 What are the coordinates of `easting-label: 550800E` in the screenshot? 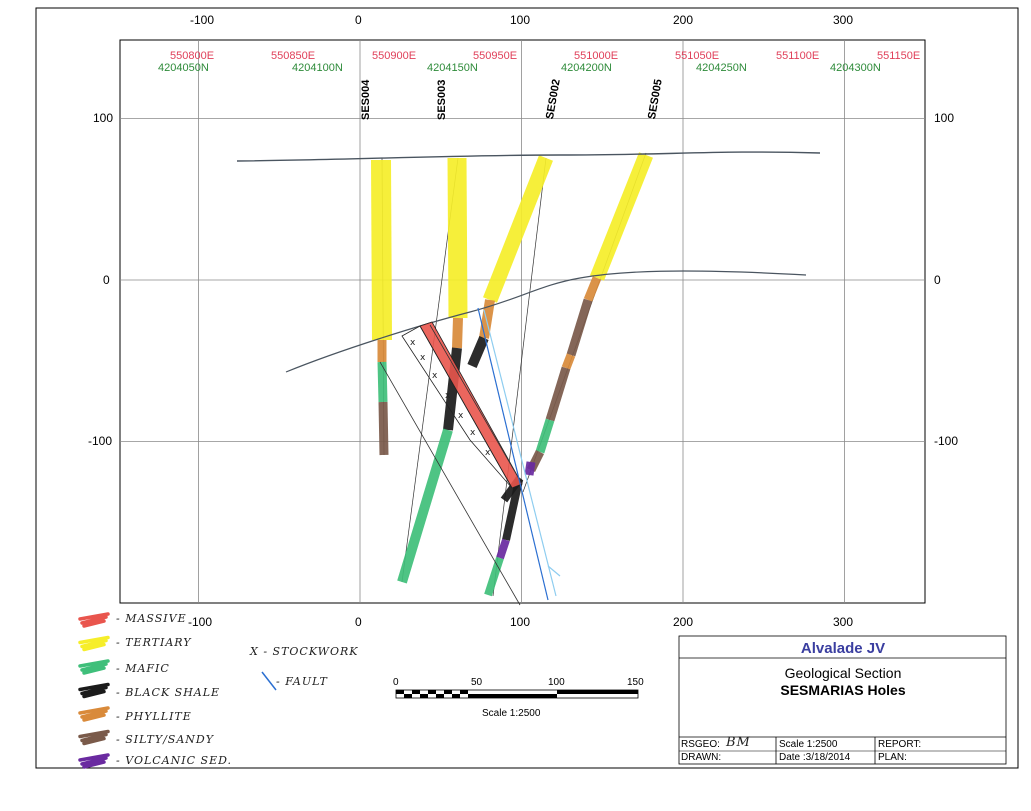 It's located at (192, 56).